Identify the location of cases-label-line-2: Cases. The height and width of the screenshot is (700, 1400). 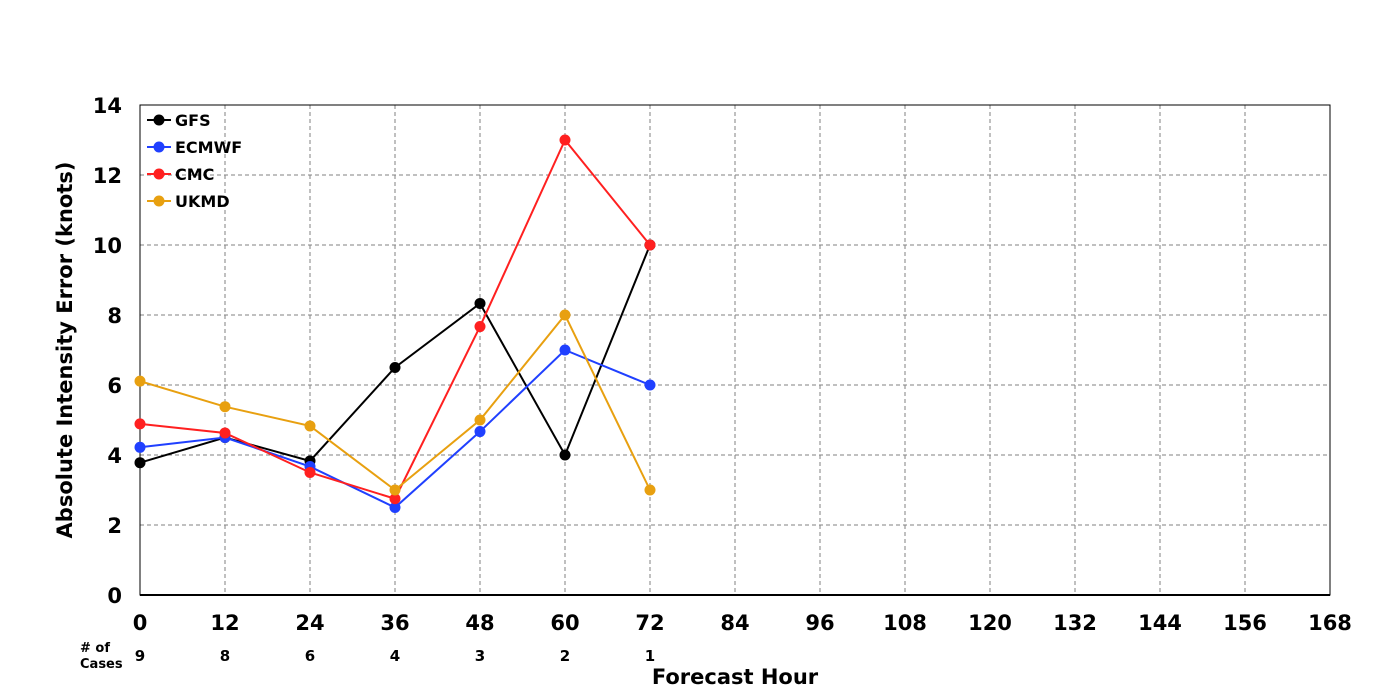
(101, 664).